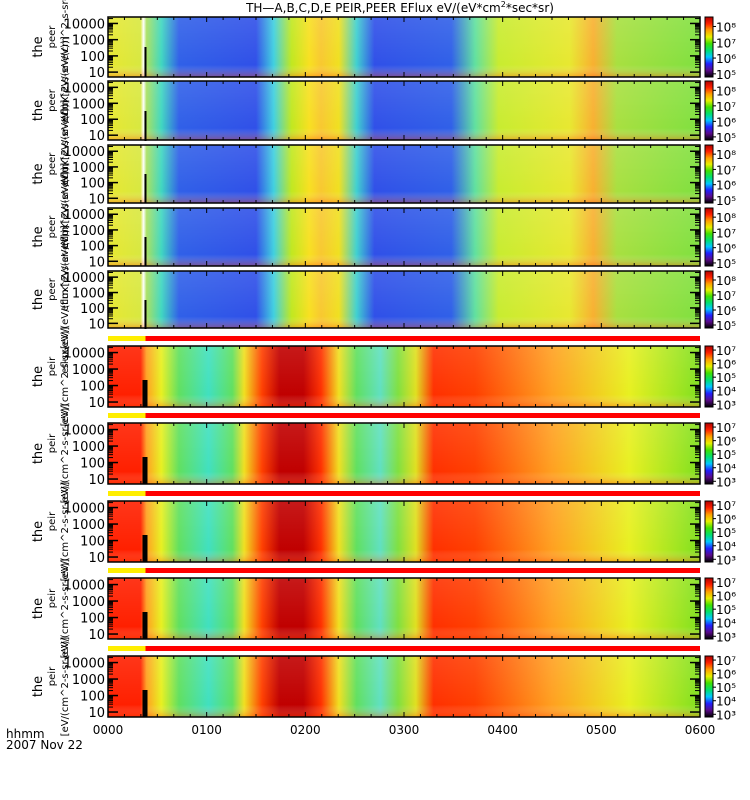  I want to click on x-tick-label: 0200, so click(305, 730).